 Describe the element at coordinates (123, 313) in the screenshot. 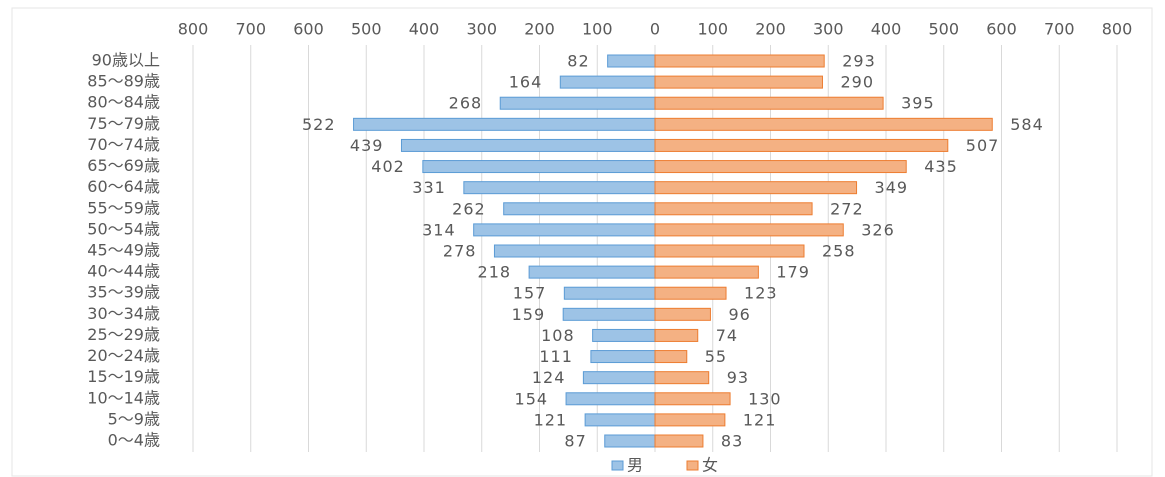

I see `category-label: 30～34歳` at that location.